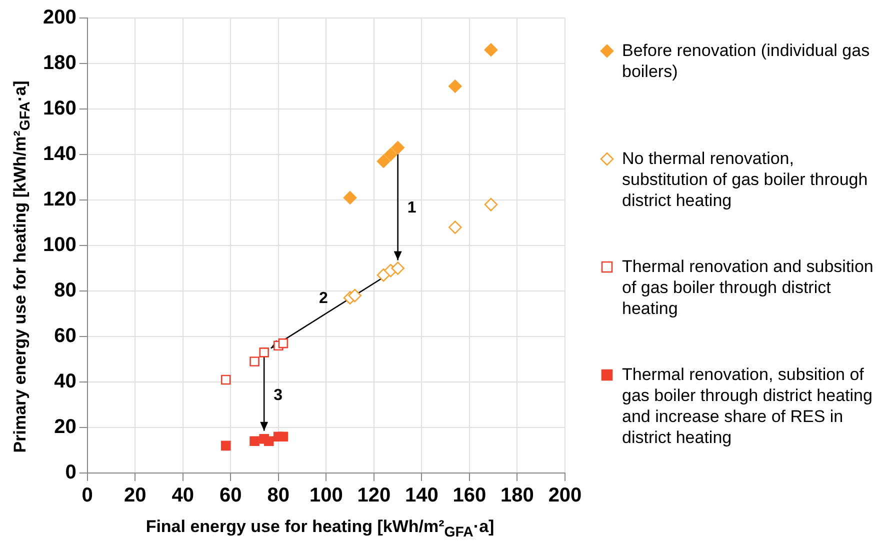 The width and height of the screenshot is (883, 541). I want to click on y-tick-label: 40, so click(65, 381).